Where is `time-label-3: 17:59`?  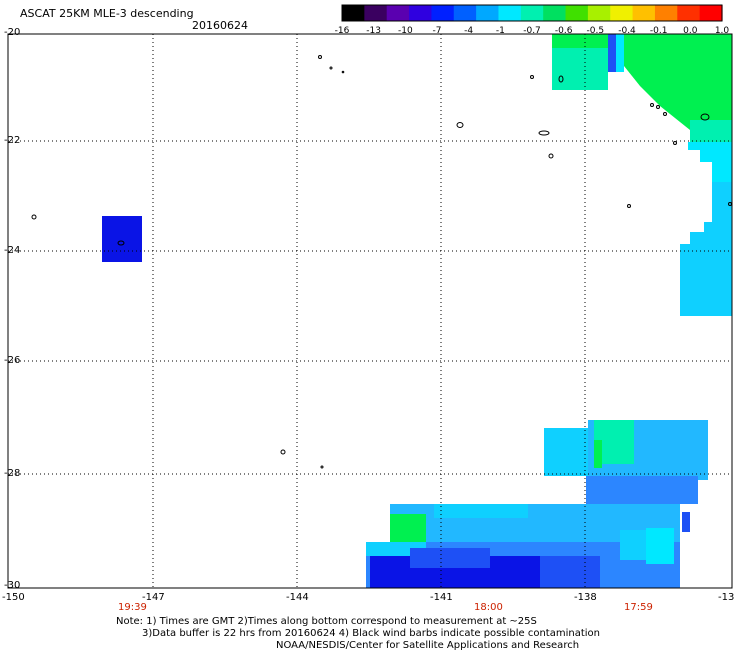 time-label-3: 17:59 is located at coordinates (638, 607).